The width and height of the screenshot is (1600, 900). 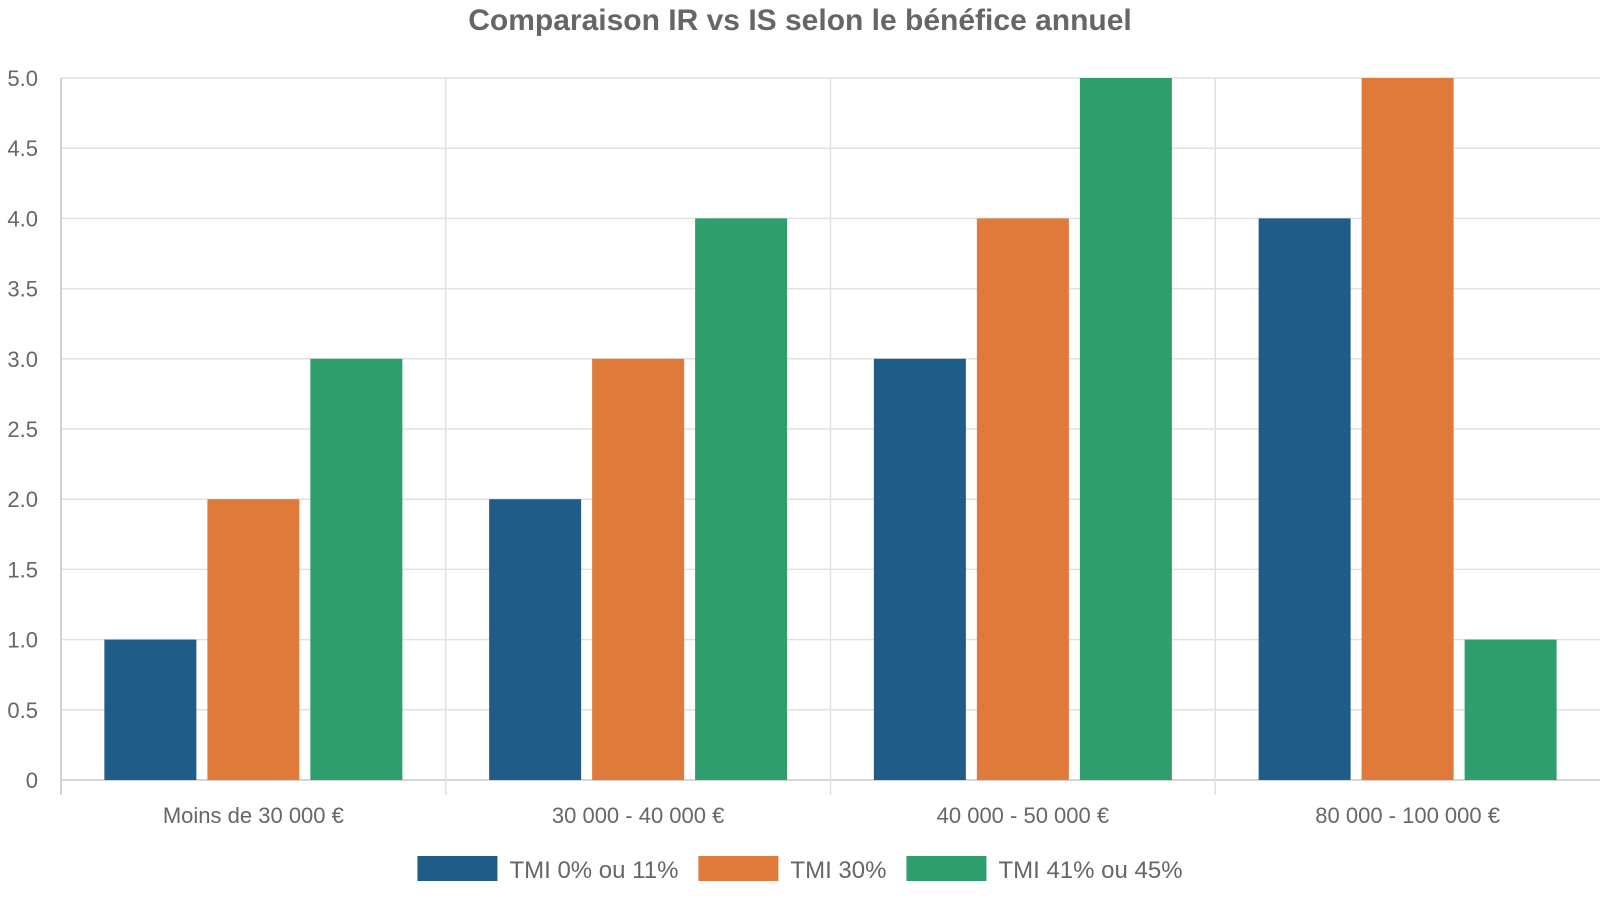 What do you see at coordinates (22, 569) in the screenshot?
I see `y-tick-label: 1.5` at bounding box center [22, 569].